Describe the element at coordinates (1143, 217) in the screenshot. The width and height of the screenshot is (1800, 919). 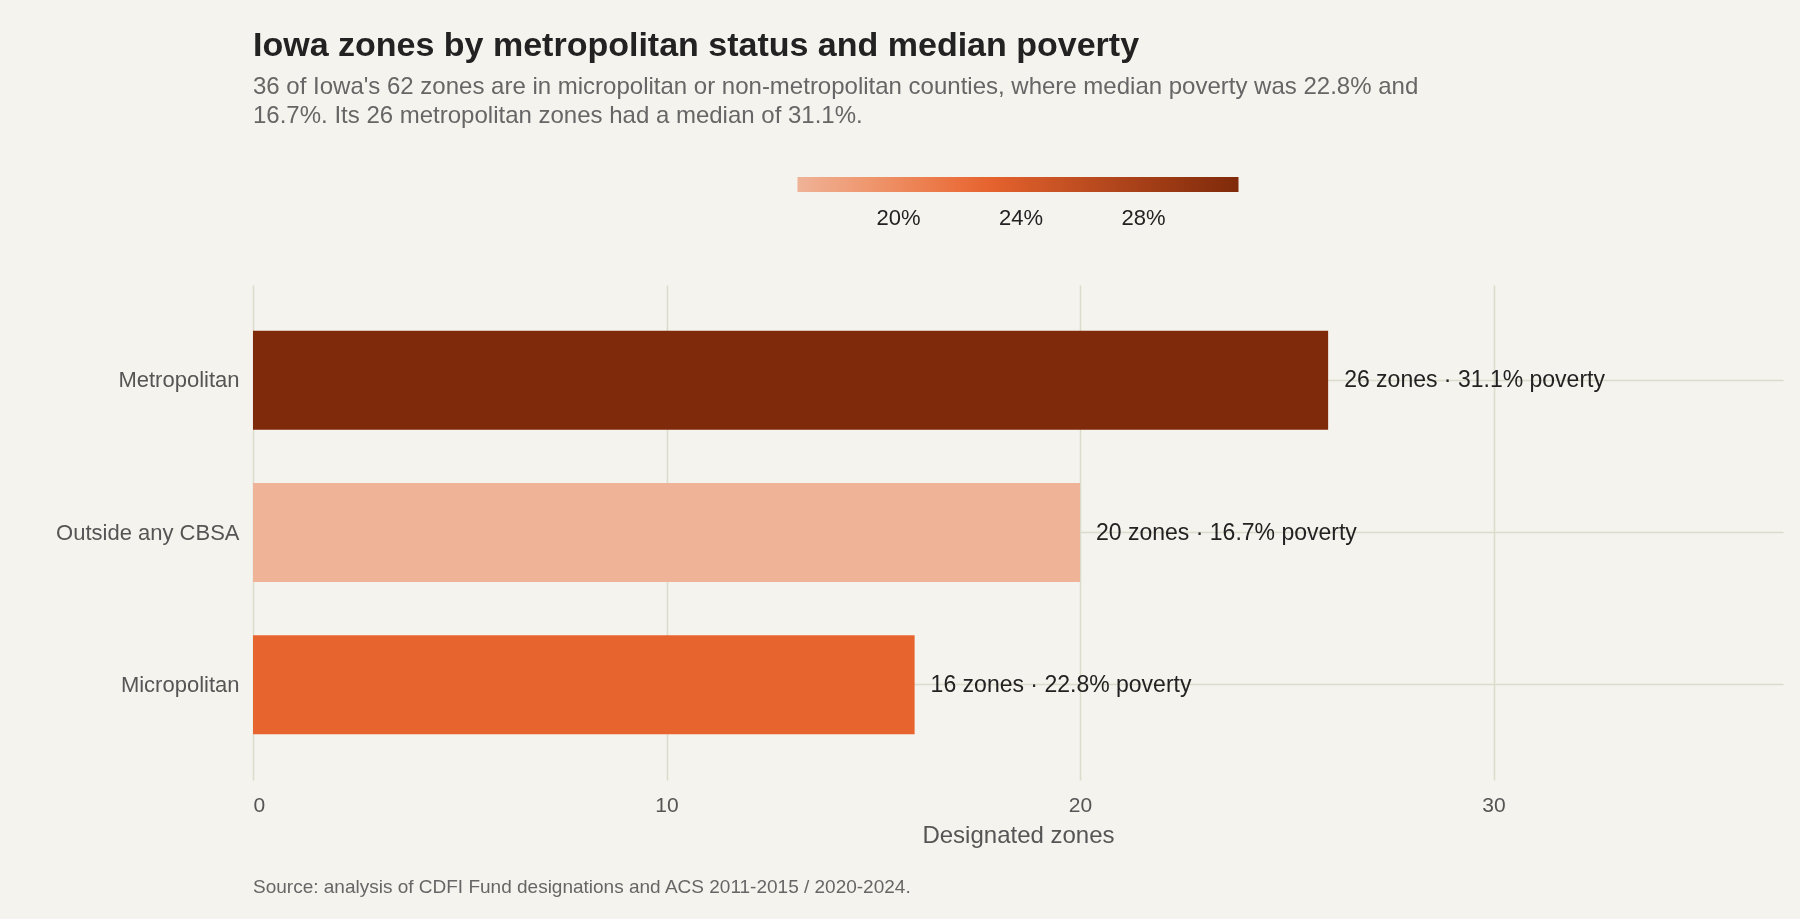
I see `color-bar-label: 28%` at that location.